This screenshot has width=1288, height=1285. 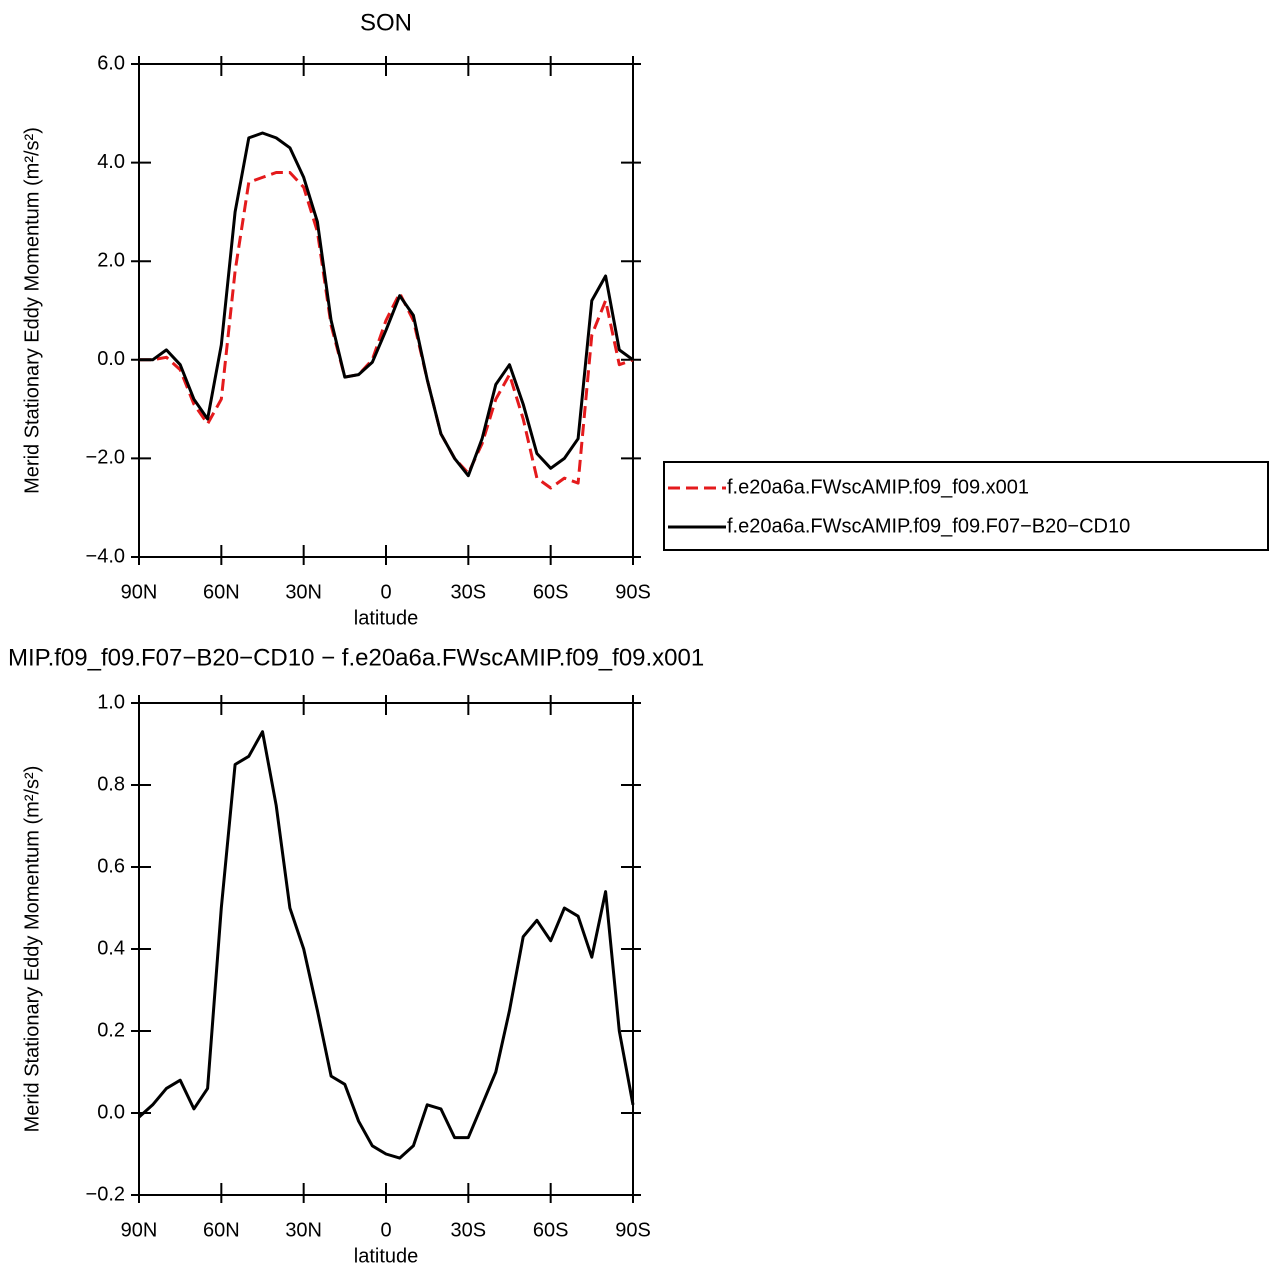 I want to click on y-tick-label: 0.6, so click(x=111, y=866).